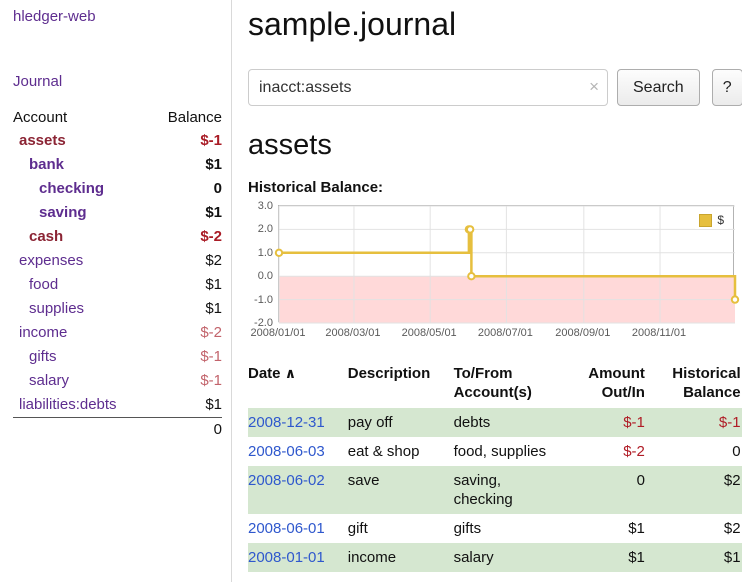  Describe the element at coordinates (117, 357) in the screenshot. I see `account-row: gifts $-1` at that location.